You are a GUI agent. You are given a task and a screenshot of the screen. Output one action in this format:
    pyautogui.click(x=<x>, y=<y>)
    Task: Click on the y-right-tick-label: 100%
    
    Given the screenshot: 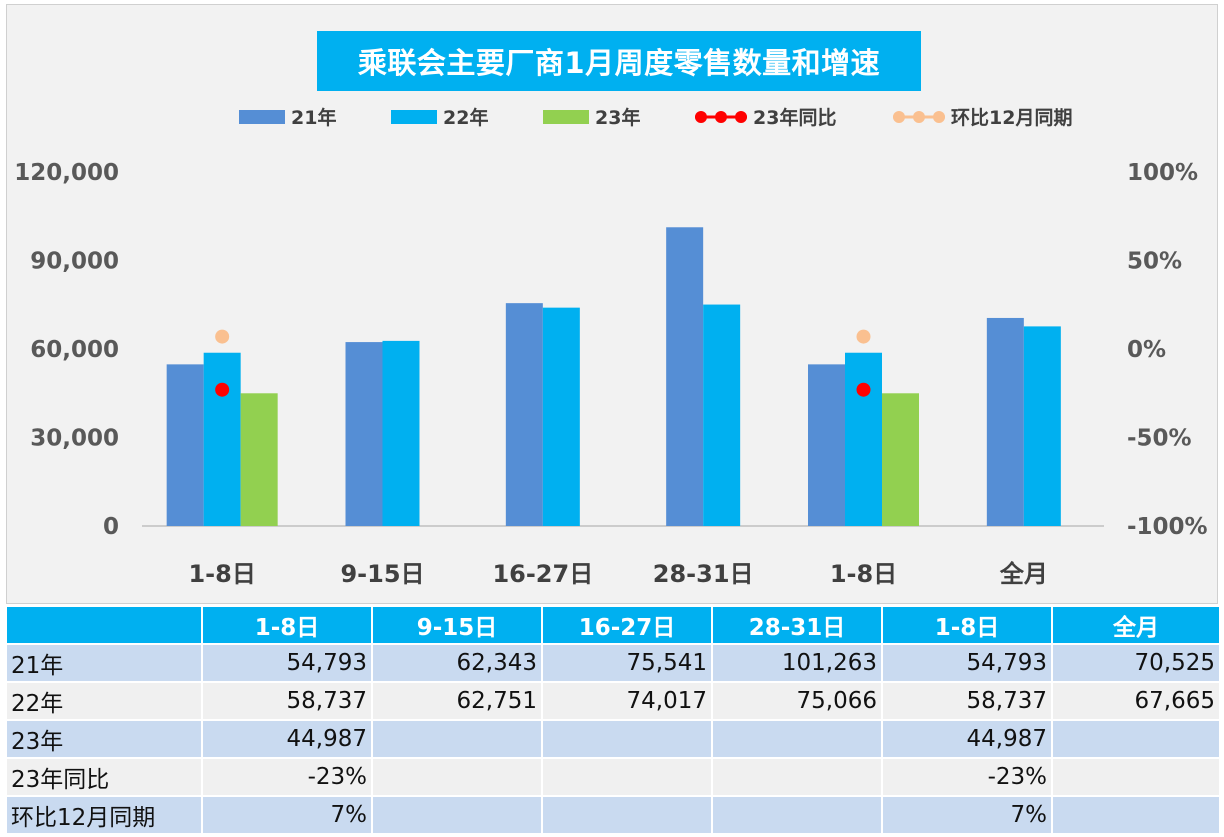 What is the action you would take?
    pyautogui.click(x=1162, y=173)
    